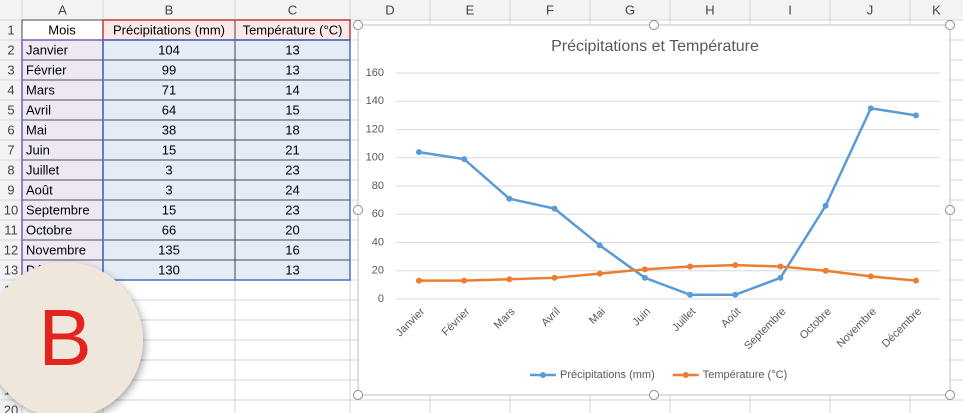 This screenshot has height=413, width=963. Describe the element at coordinates (655, 46) in the screenshot. I see `chart-title: Précipitations et Température` at that location.